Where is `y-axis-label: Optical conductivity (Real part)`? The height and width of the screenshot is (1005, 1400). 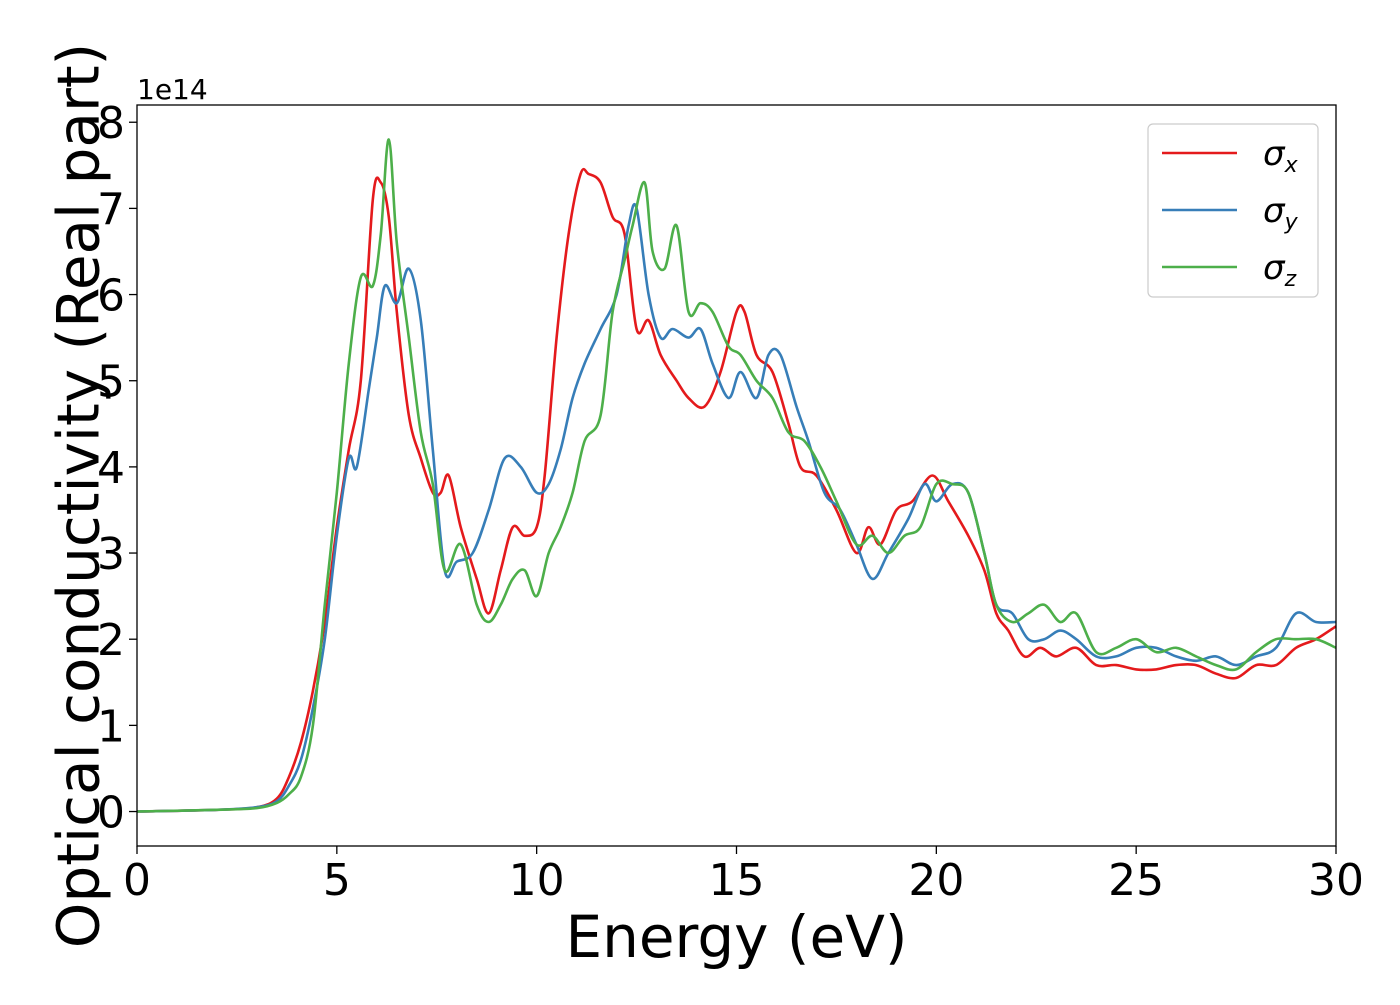
y-axis-label: Optical conductivity (Real part) is located at coordinates (78, 495).